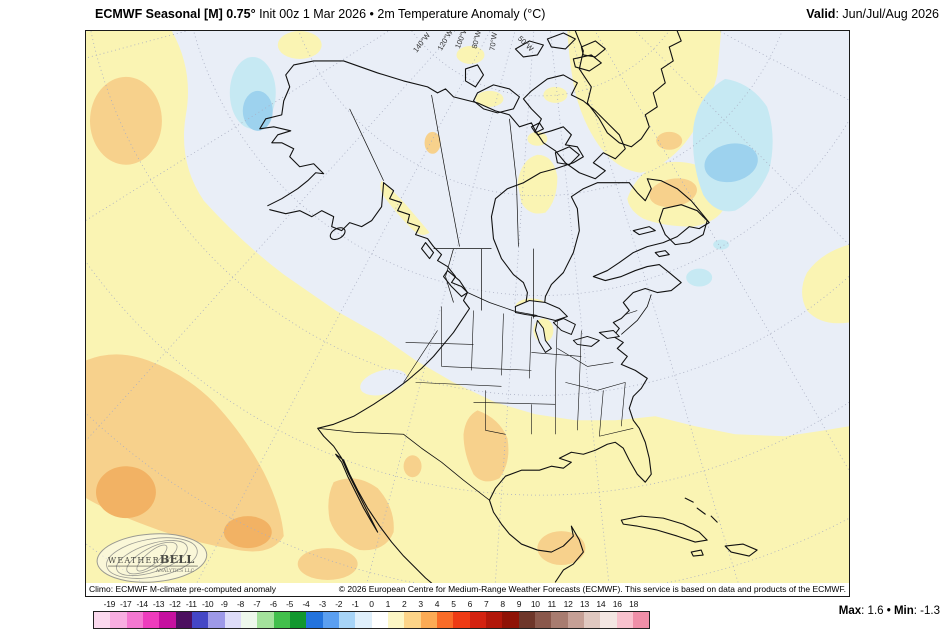 The image size is (945, 635). I want to click on island-pei, so click(662, 254).